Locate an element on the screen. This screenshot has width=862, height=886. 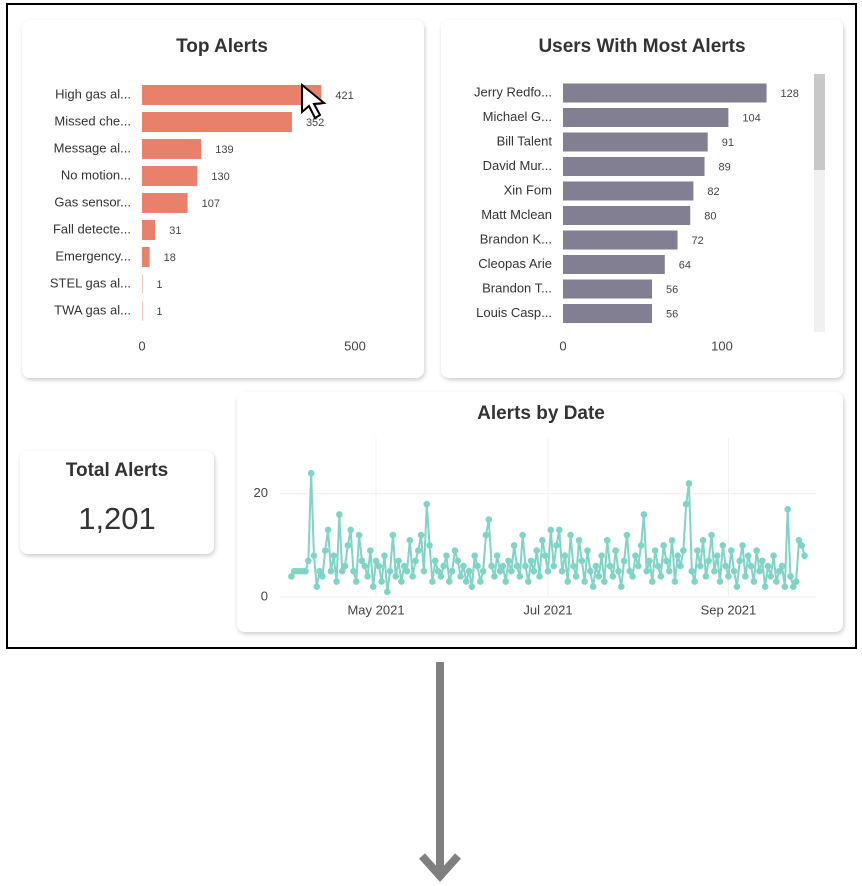
chart-title: Users With Most Alerts is located at coordinates (641, 46).